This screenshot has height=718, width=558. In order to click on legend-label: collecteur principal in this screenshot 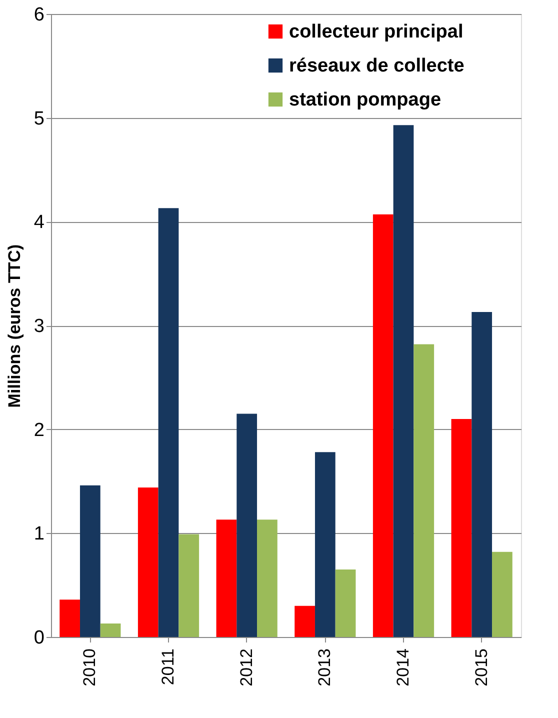, I will do `click(376, 32)`.